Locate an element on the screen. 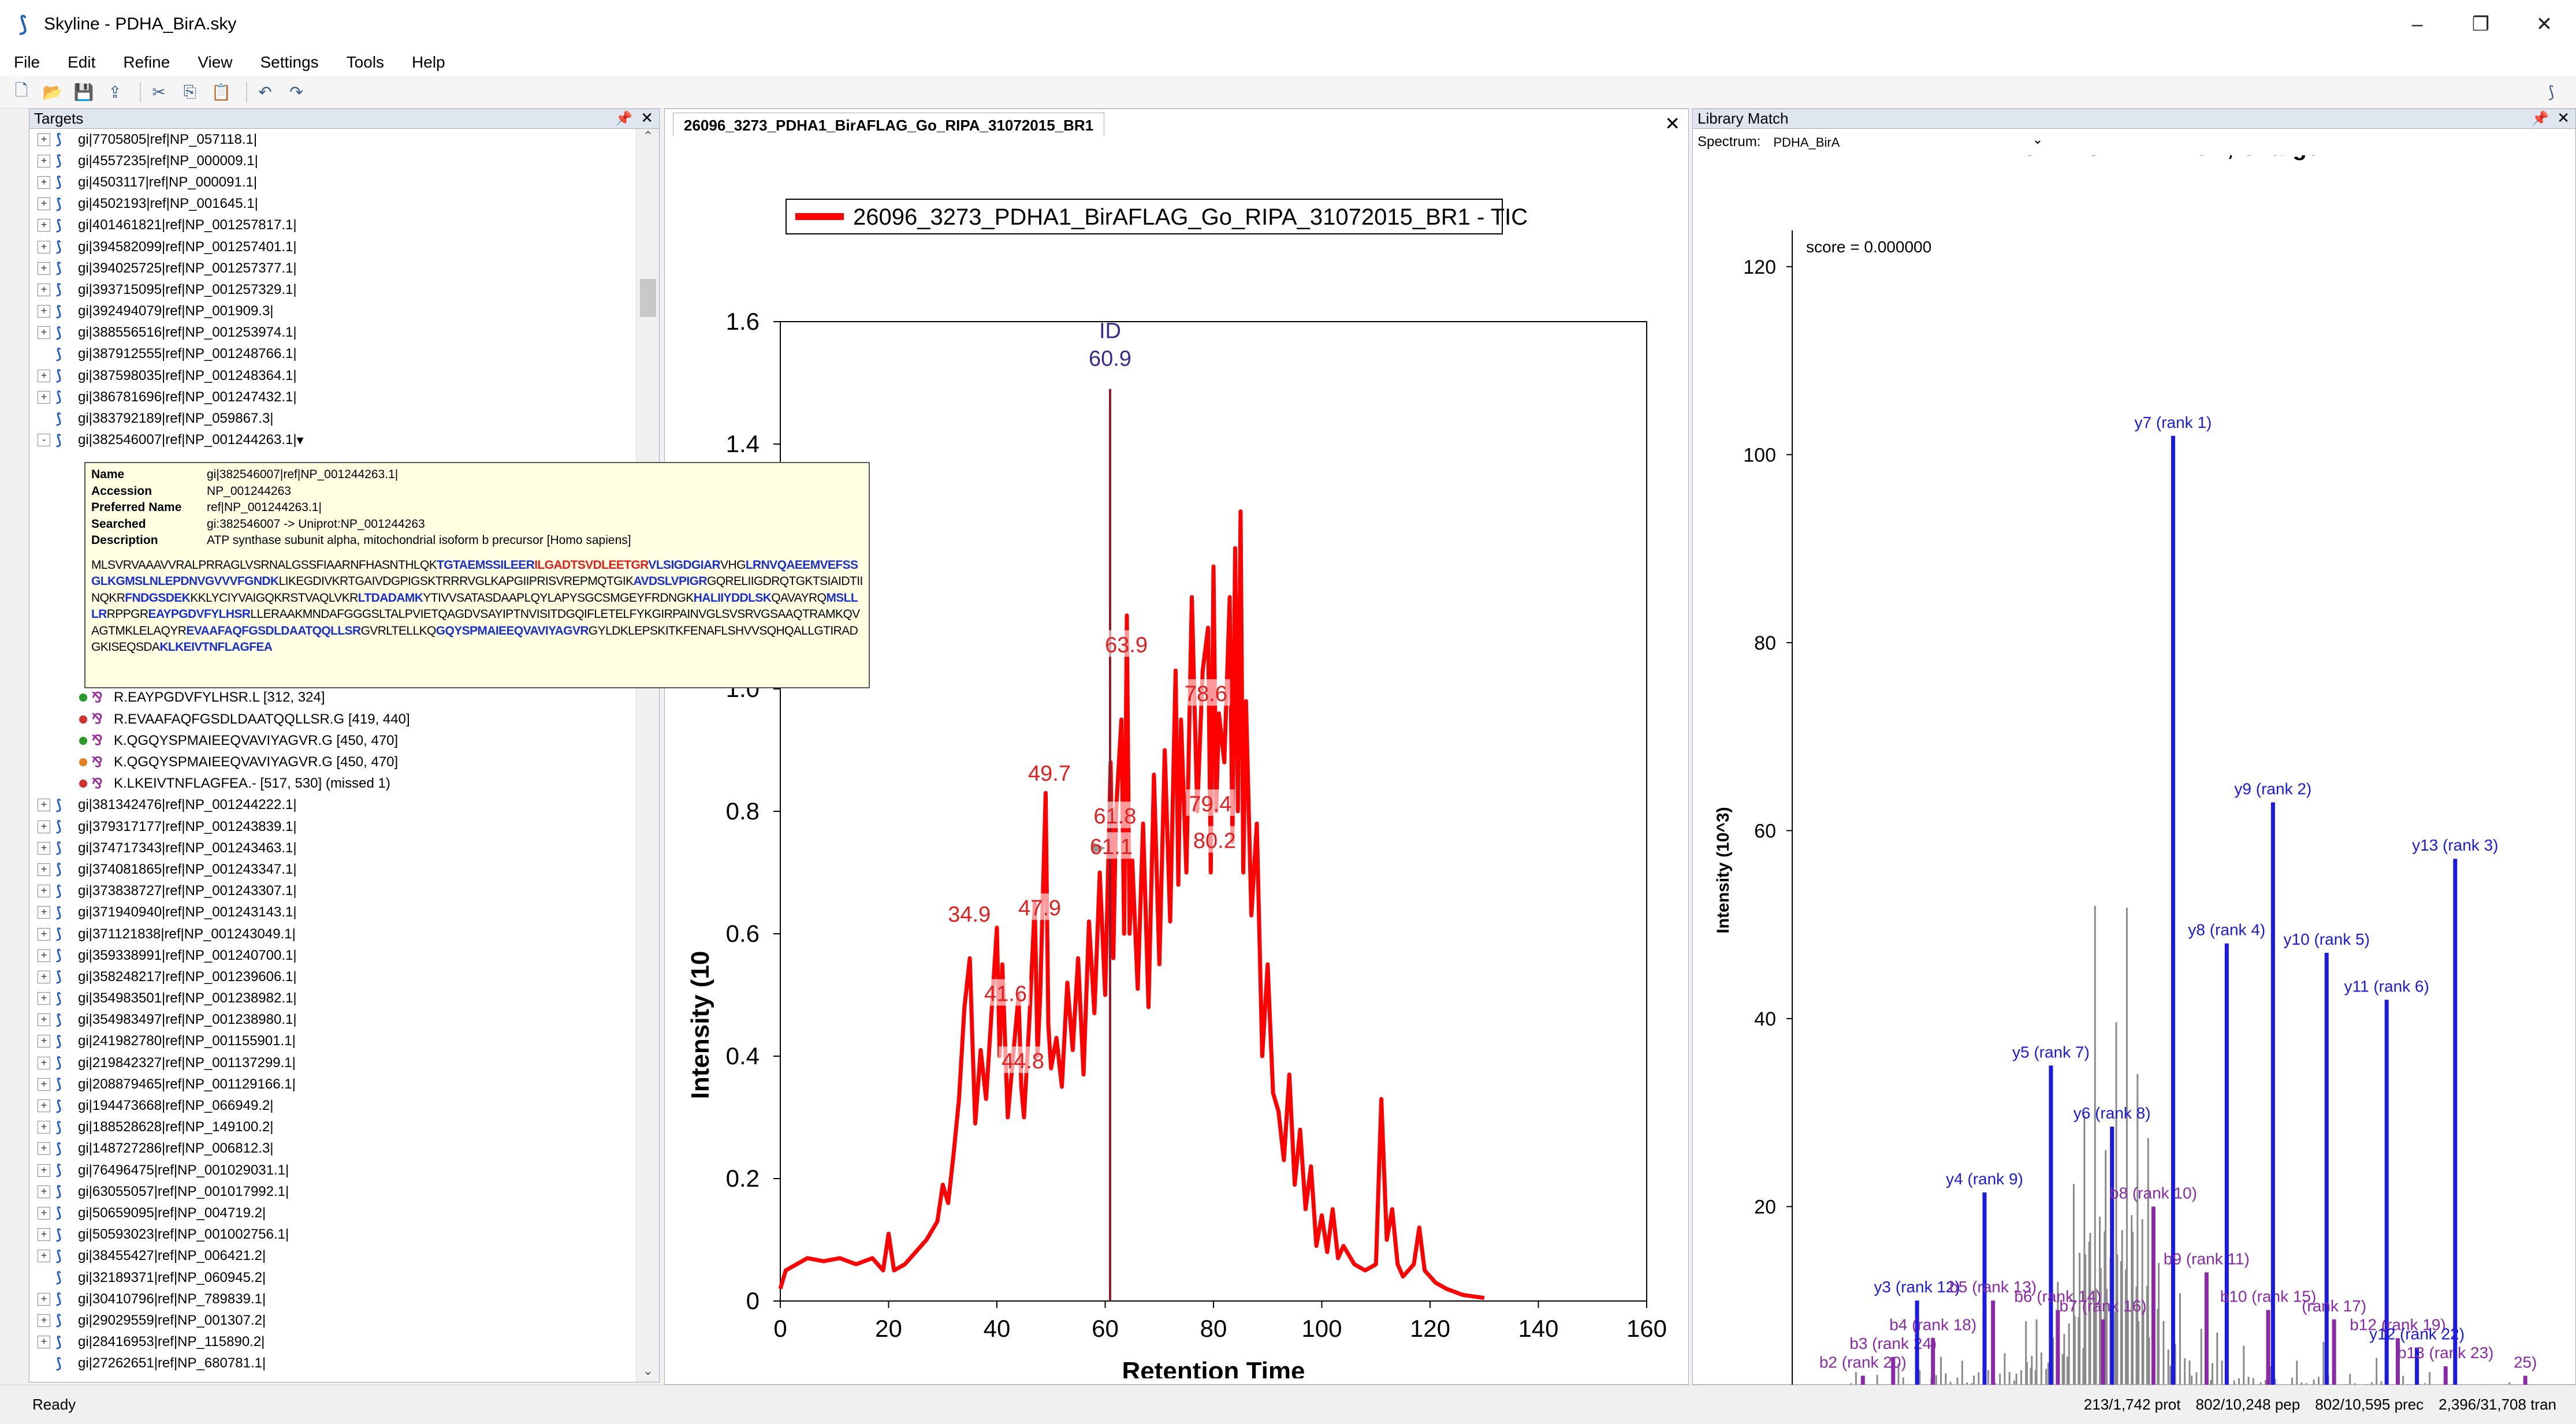 The image size is (2576, 1424). protein-item: + ⟆ gi|374081865|ref|NP_001243347.1| is located at coordinates (333, 869).